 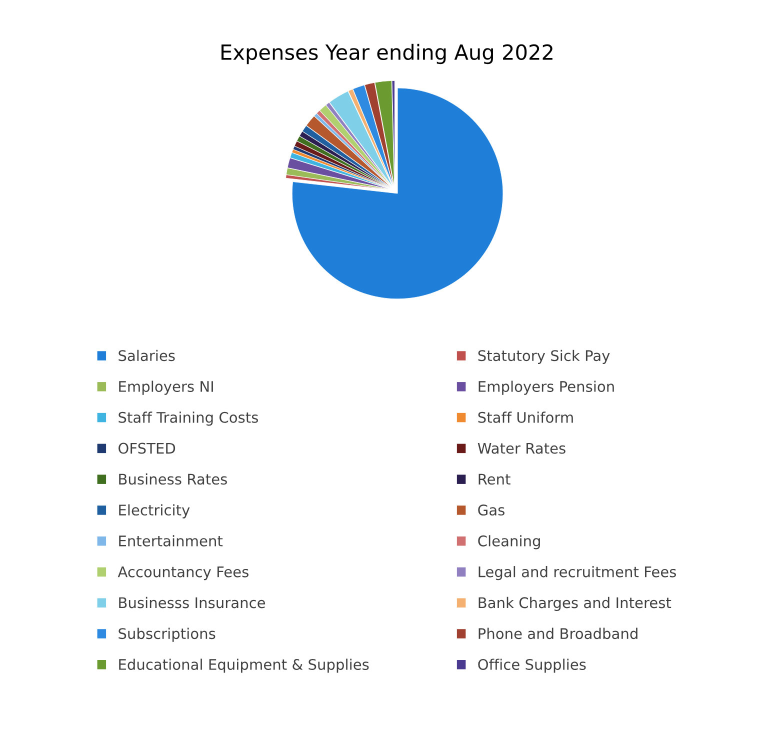 What do you see at coordinates (166, 387) in the screenshot?
I see `legend-label: Employers NI` at bounding box center [166, 387].